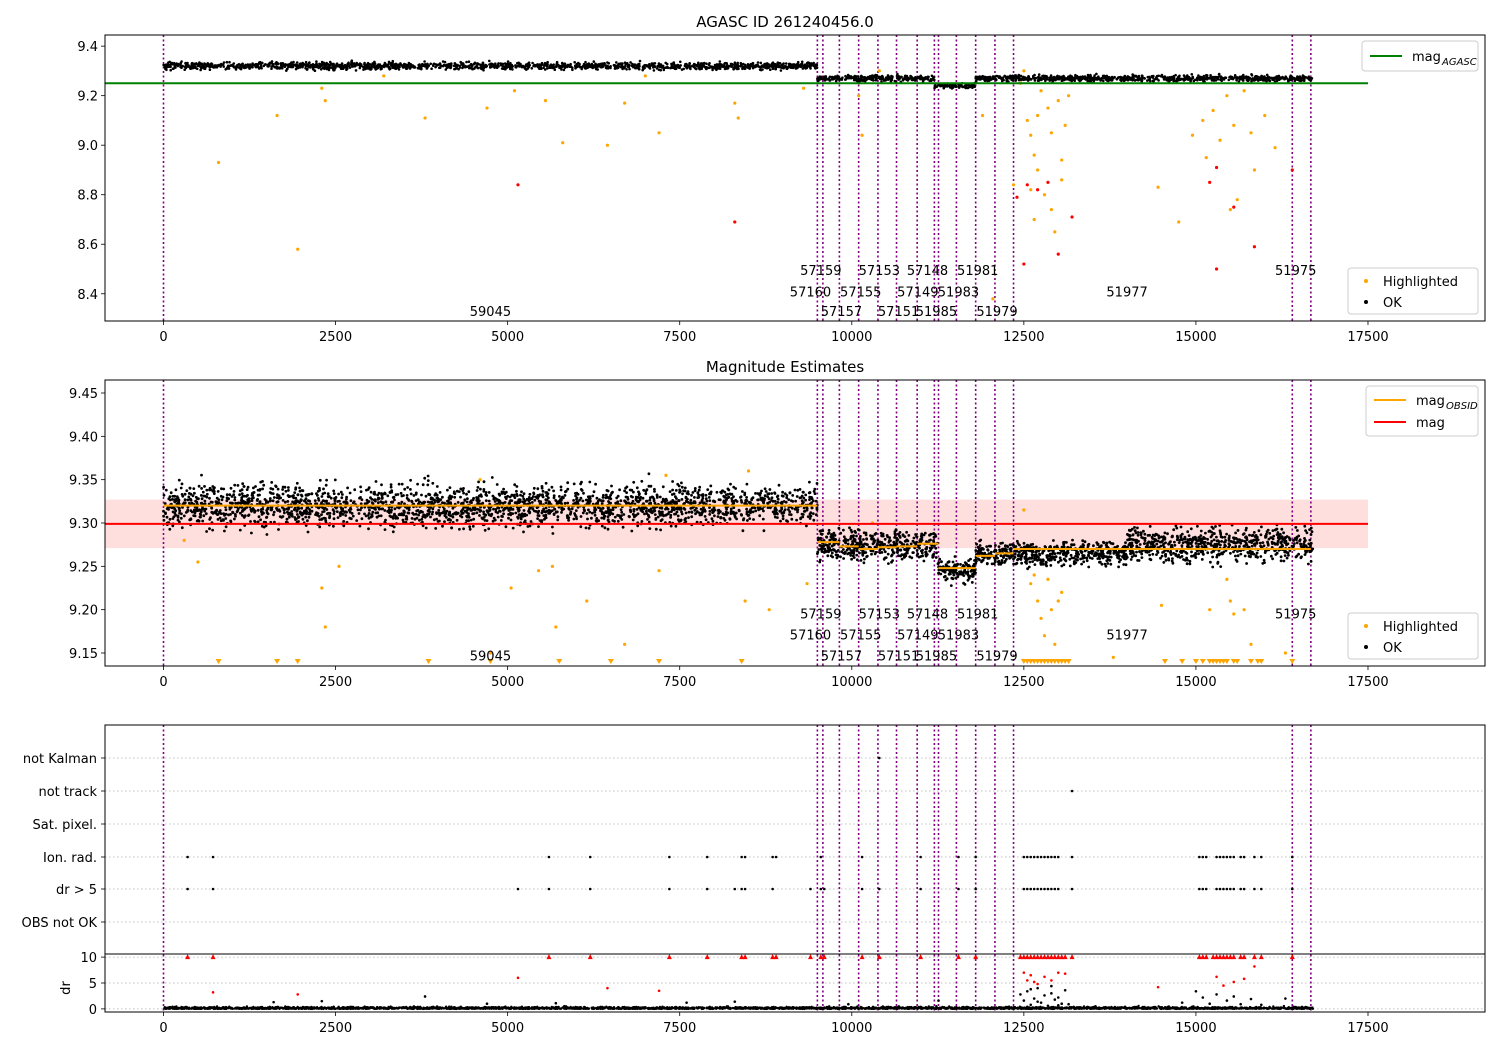  What do you see at coordinates (898, 312) in the screenshot?
I see `obsid-label: 57151` at bounding box center [898, 312].